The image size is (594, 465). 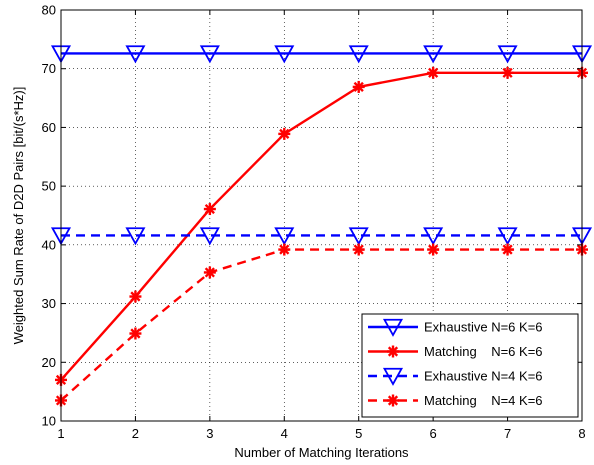 I want to click on x-tick-label: 6, so click(x=433, y=433).